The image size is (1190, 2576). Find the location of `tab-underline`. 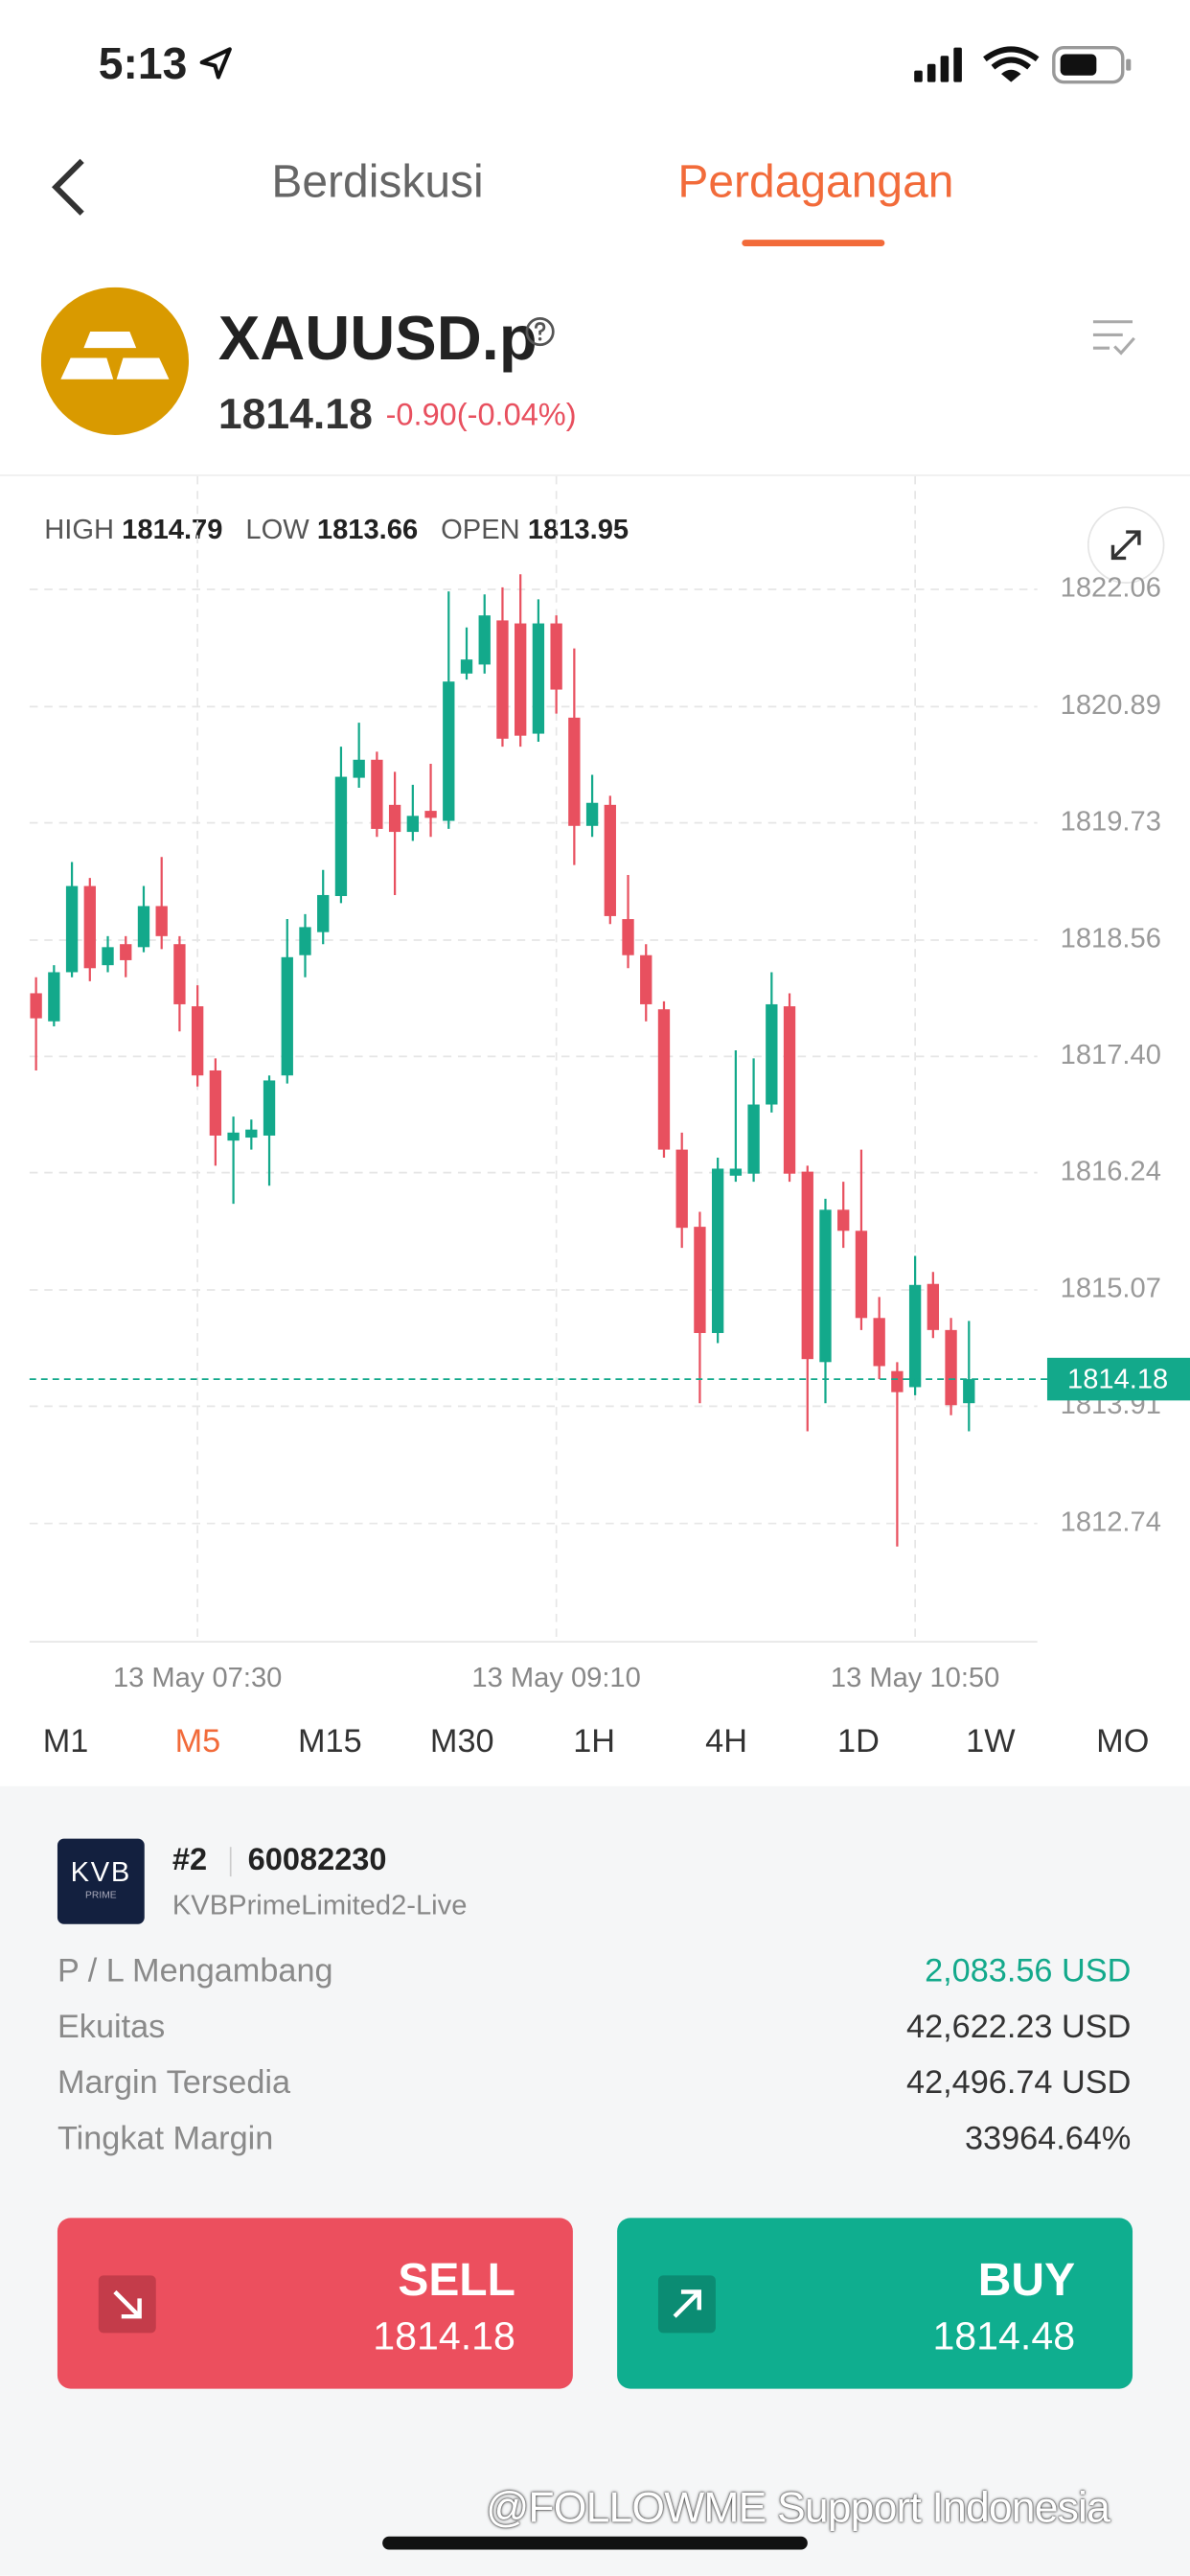

tab-underline is located at coordinates (813, 243).